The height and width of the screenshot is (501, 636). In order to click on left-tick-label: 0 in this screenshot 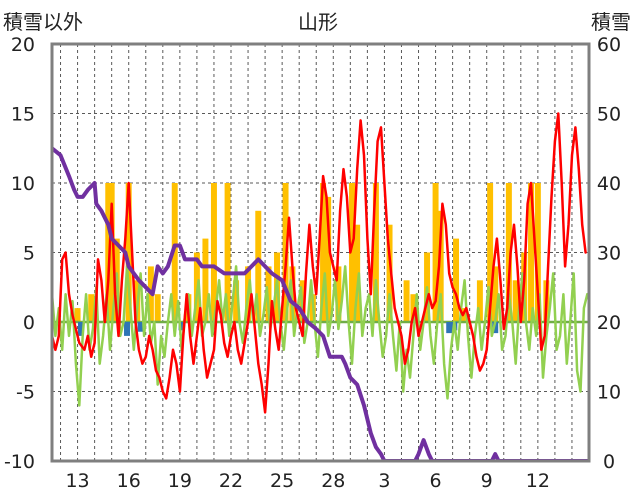, I will do `click(29, 323)`.